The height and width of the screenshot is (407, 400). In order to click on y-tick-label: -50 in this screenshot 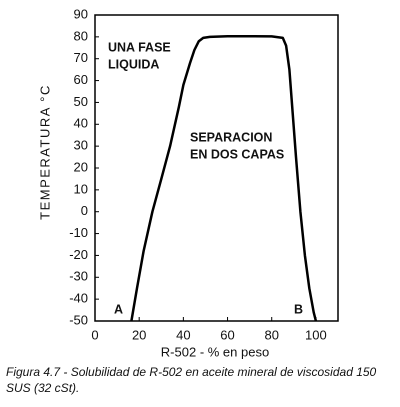, I will do `click(78, 319)`.